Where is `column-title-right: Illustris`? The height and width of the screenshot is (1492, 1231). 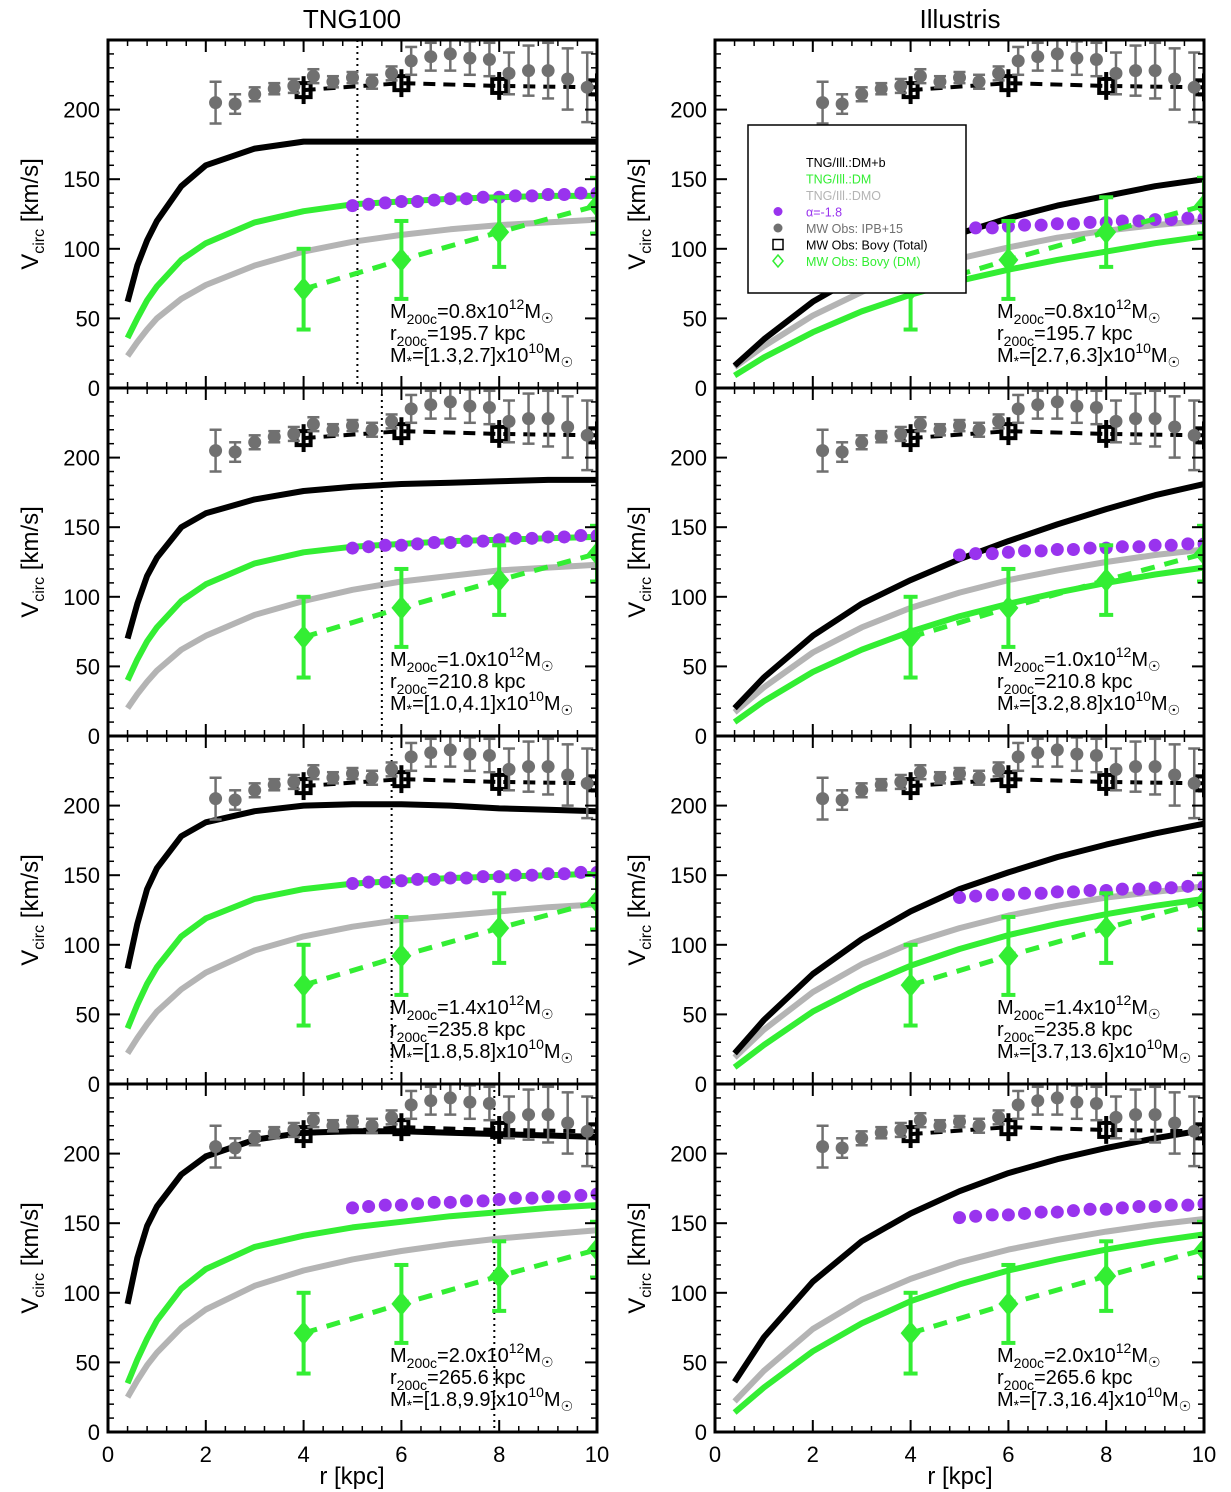
column-title-right: Illustris is located at coordinates (960, 19).